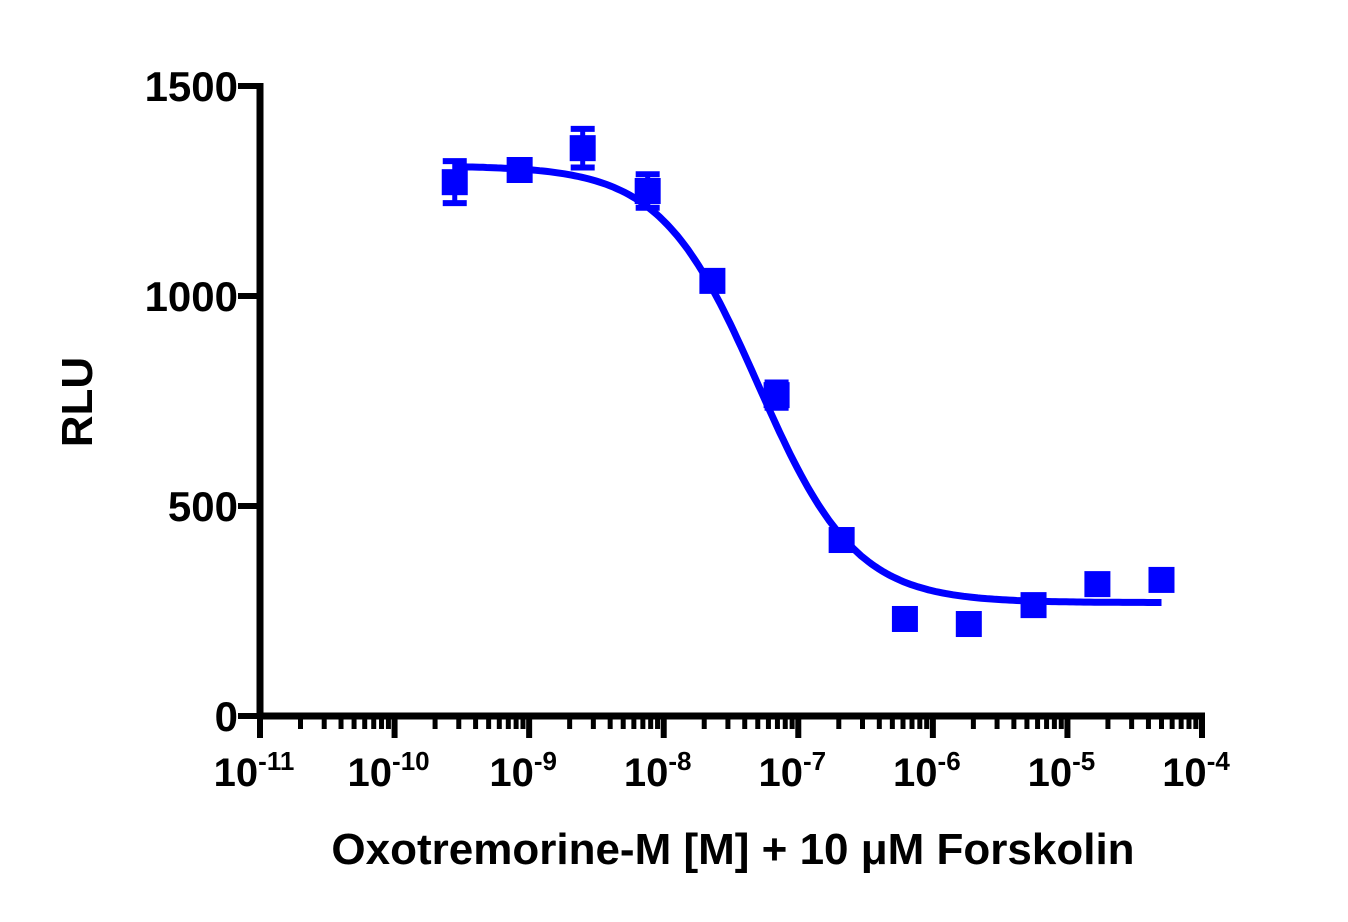  I want to click on y-tick-label: 500, so click(203, 506).